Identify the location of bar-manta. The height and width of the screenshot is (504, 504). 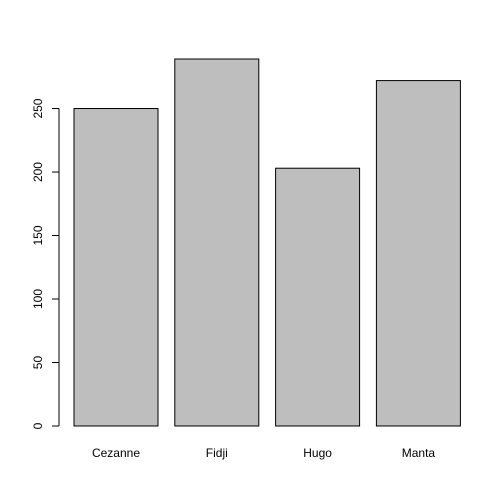
(418, 253).